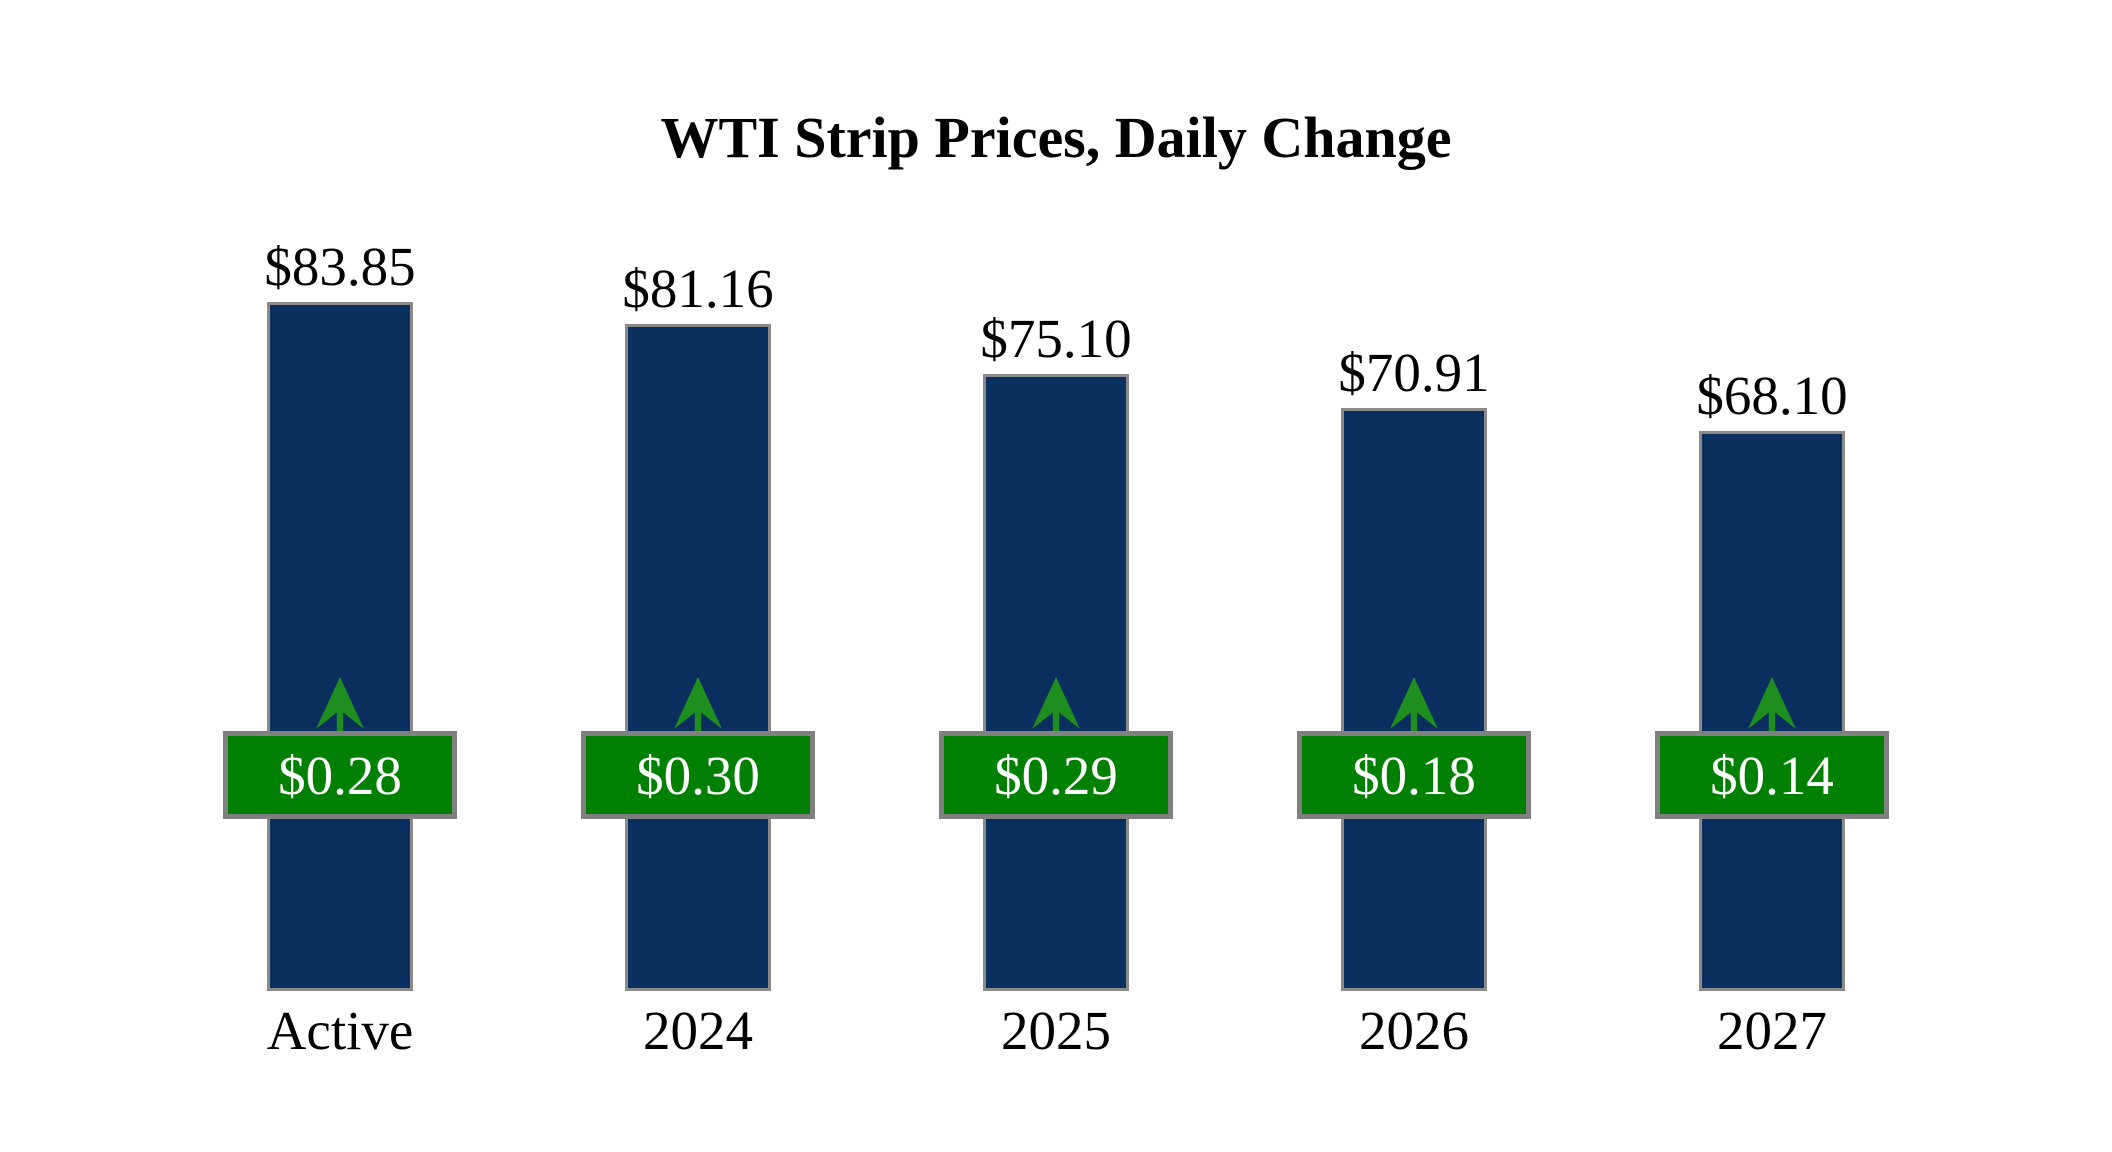  What do you see at coordinates (340, 266) in the screenshot?
I see `bar-value-label: $83.85` at bounding box center [340, 266].